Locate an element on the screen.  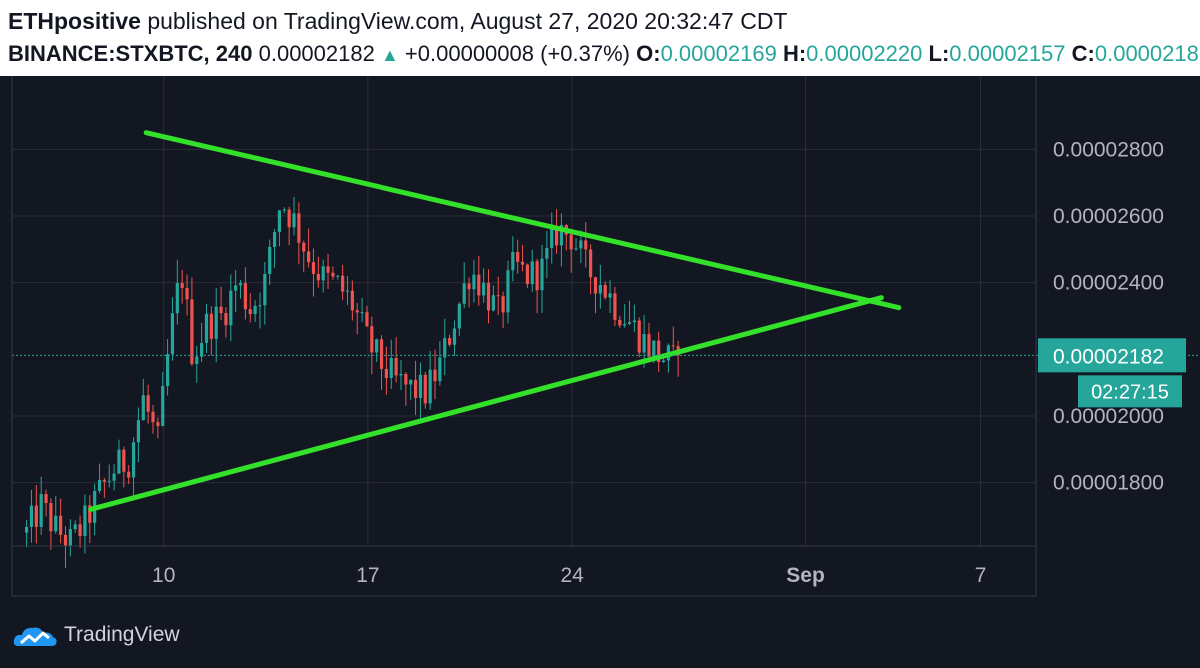
tradingview-logo: TradingView is located at coordinates (96, 635).